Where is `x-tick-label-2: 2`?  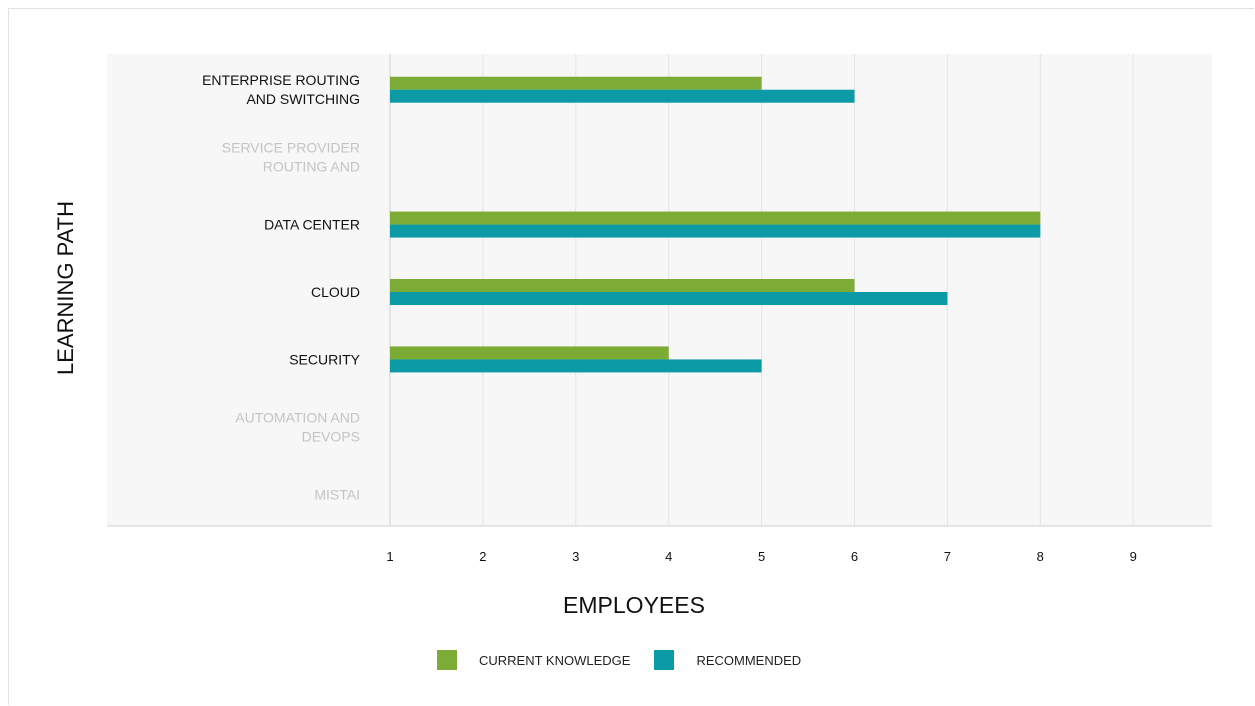
x-tick-label-2: 2 is located at coordinates (482, 556).